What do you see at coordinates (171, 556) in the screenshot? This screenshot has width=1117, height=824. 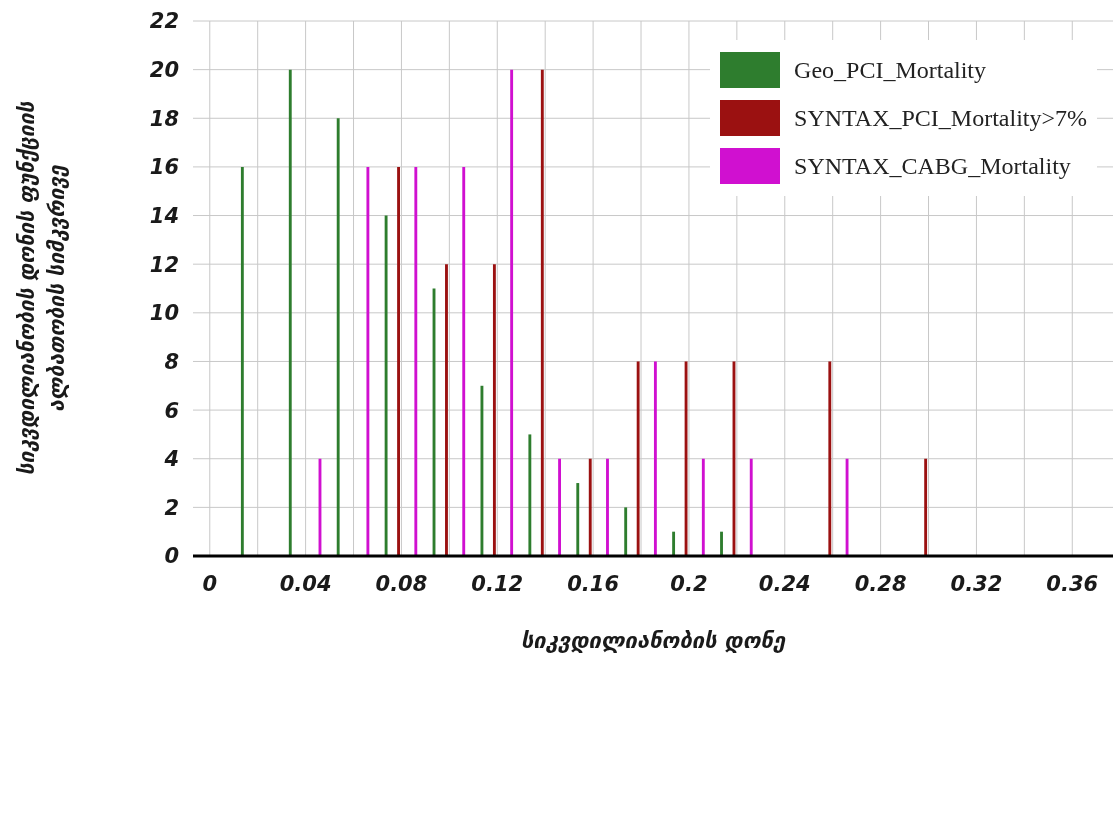 I see `y-tick-label: 0` at bounding box center [171, 556].